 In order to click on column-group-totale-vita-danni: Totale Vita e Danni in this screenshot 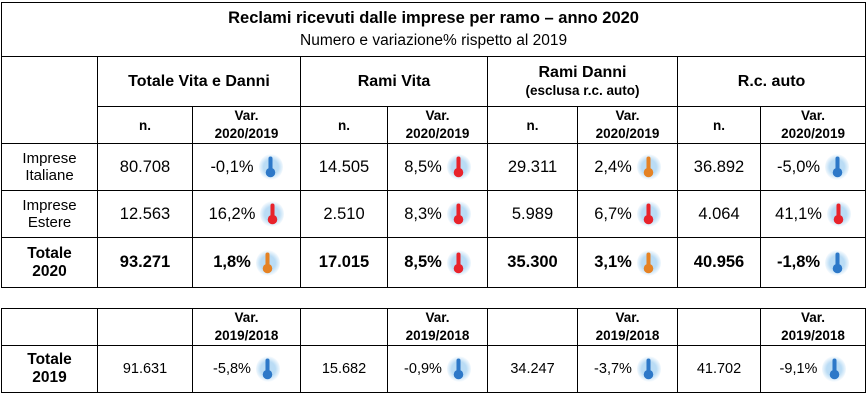, I will do `click(199, 81)`.